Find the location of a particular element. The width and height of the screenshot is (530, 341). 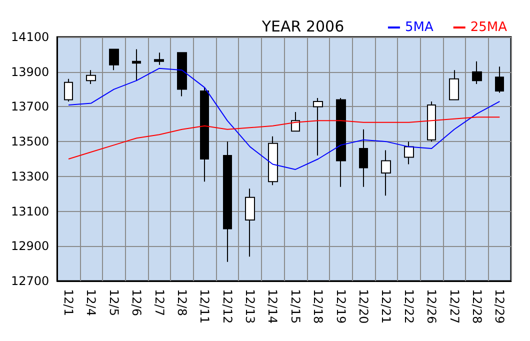

x-tick-label: 12/4 is located at coordinates (91, 302).